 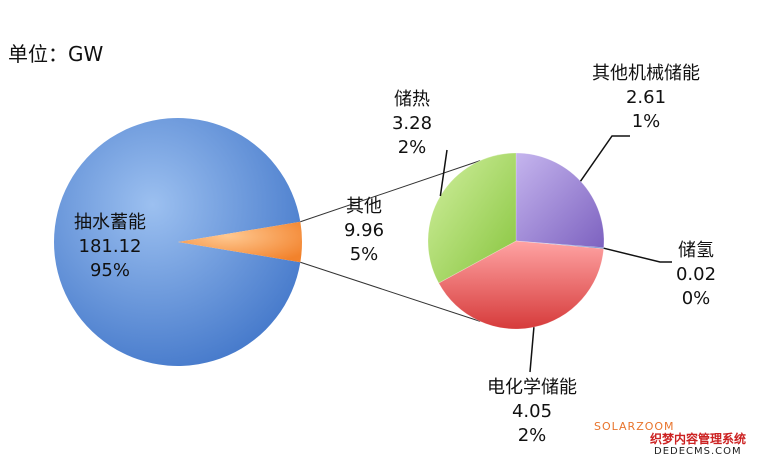 I want to click on detail-pie, so click(x=516, y=241).